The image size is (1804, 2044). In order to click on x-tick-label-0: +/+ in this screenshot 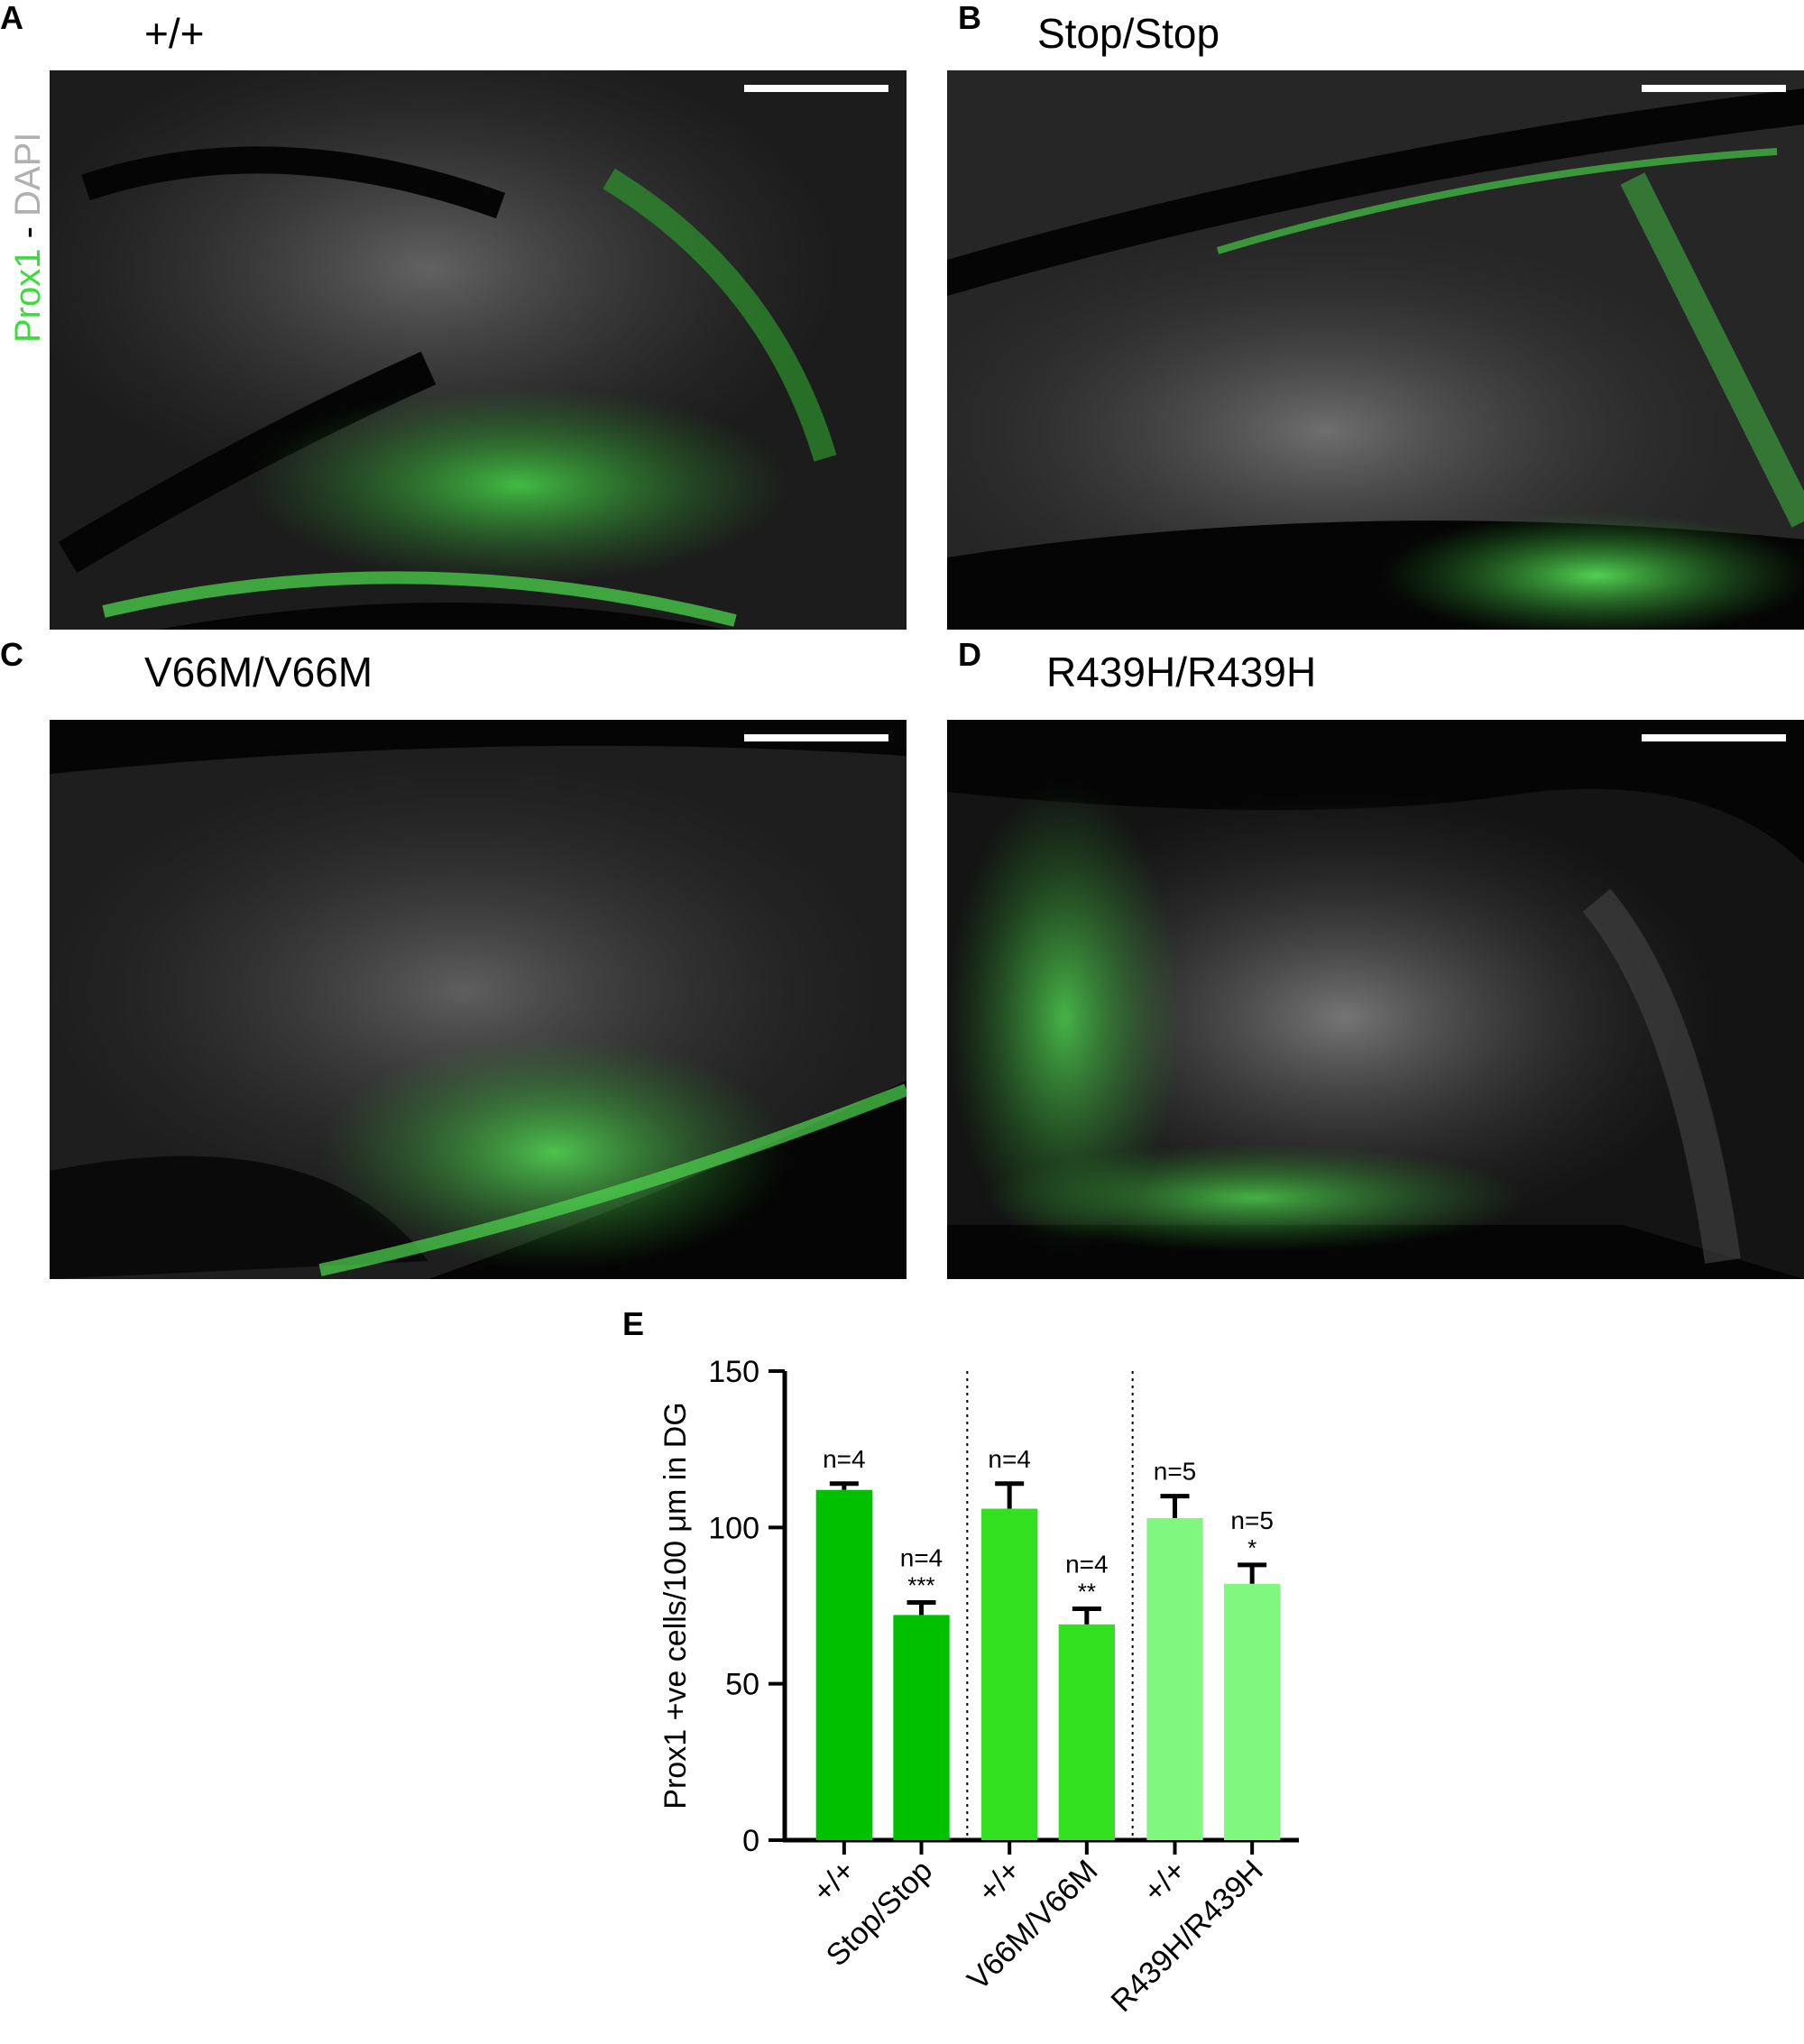, I will do `click(834, 1882)`.